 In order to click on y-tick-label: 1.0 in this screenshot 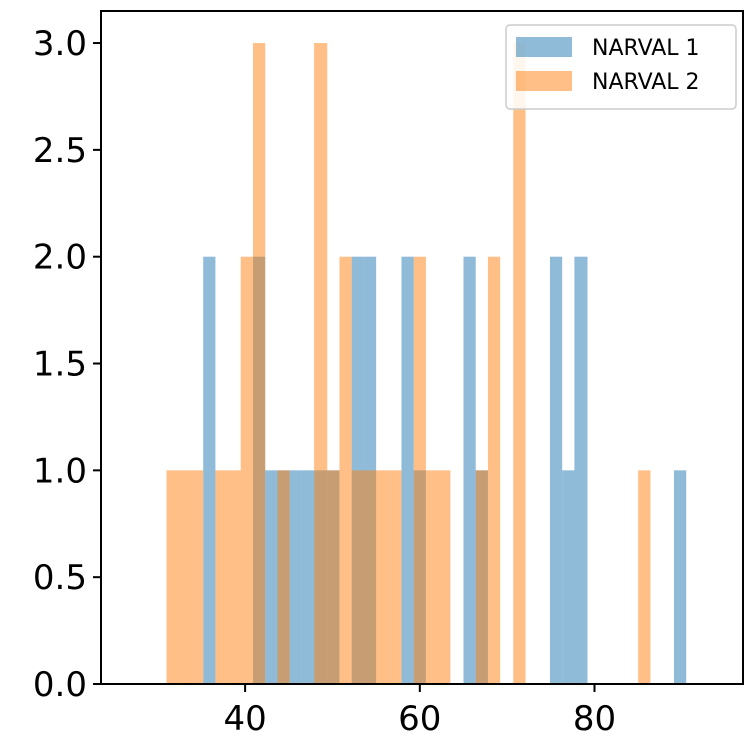, I will do `click(60, 471)`.